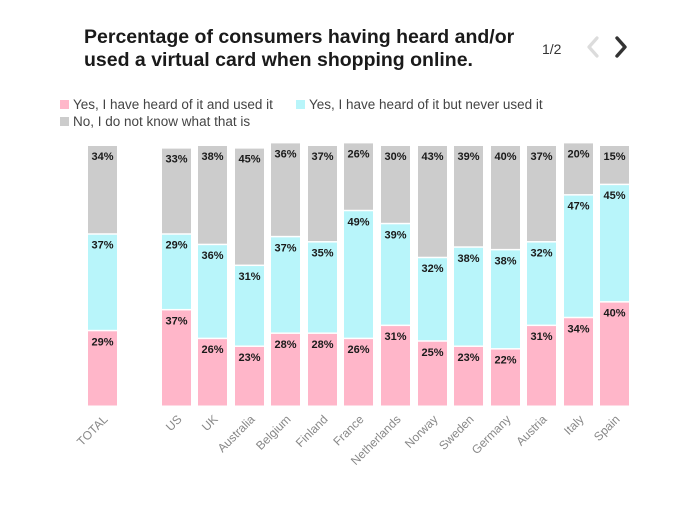 The image size is (700, 515). I want to click on bar-sweden-used, so click(468, 376).